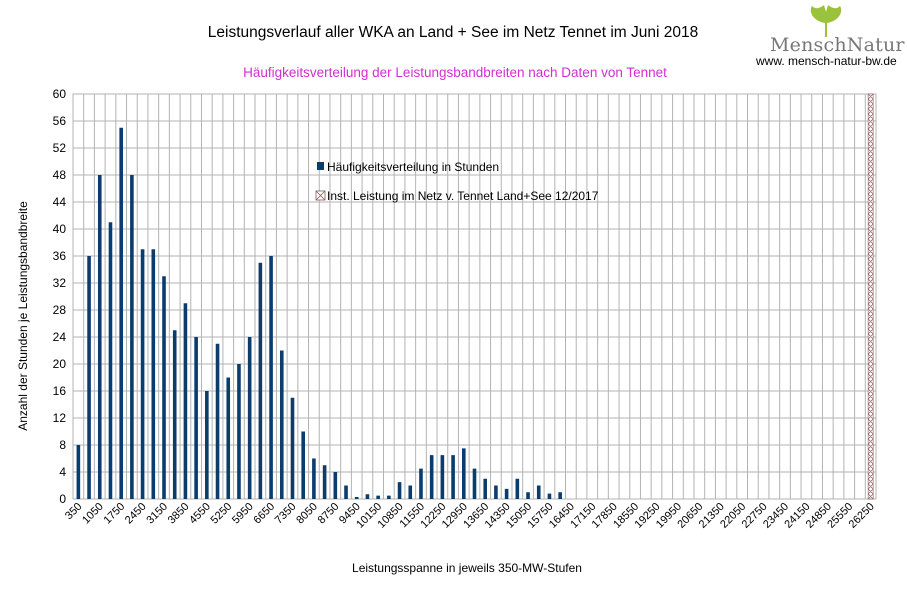 The image size is (907, 605). What do you see at coordinates (826, 21) in the screenshot?
I see `ginkgo-leaf-icon` at bounding box center [826, 21].